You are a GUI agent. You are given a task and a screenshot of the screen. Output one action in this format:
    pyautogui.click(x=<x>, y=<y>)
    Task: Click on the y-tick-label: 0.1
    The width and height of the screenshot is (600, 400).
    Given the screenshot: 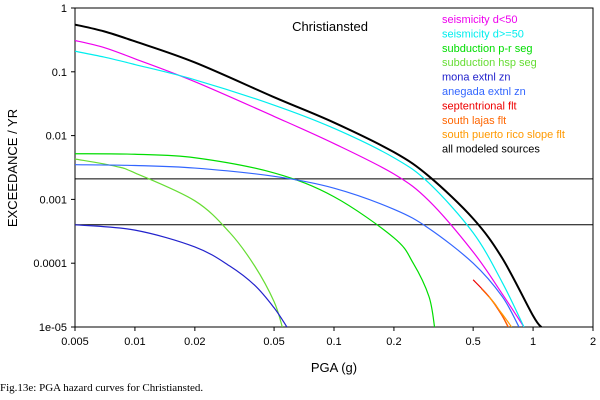 What is the action you would take?
    pyautogui.click(x=59, y=73)
    